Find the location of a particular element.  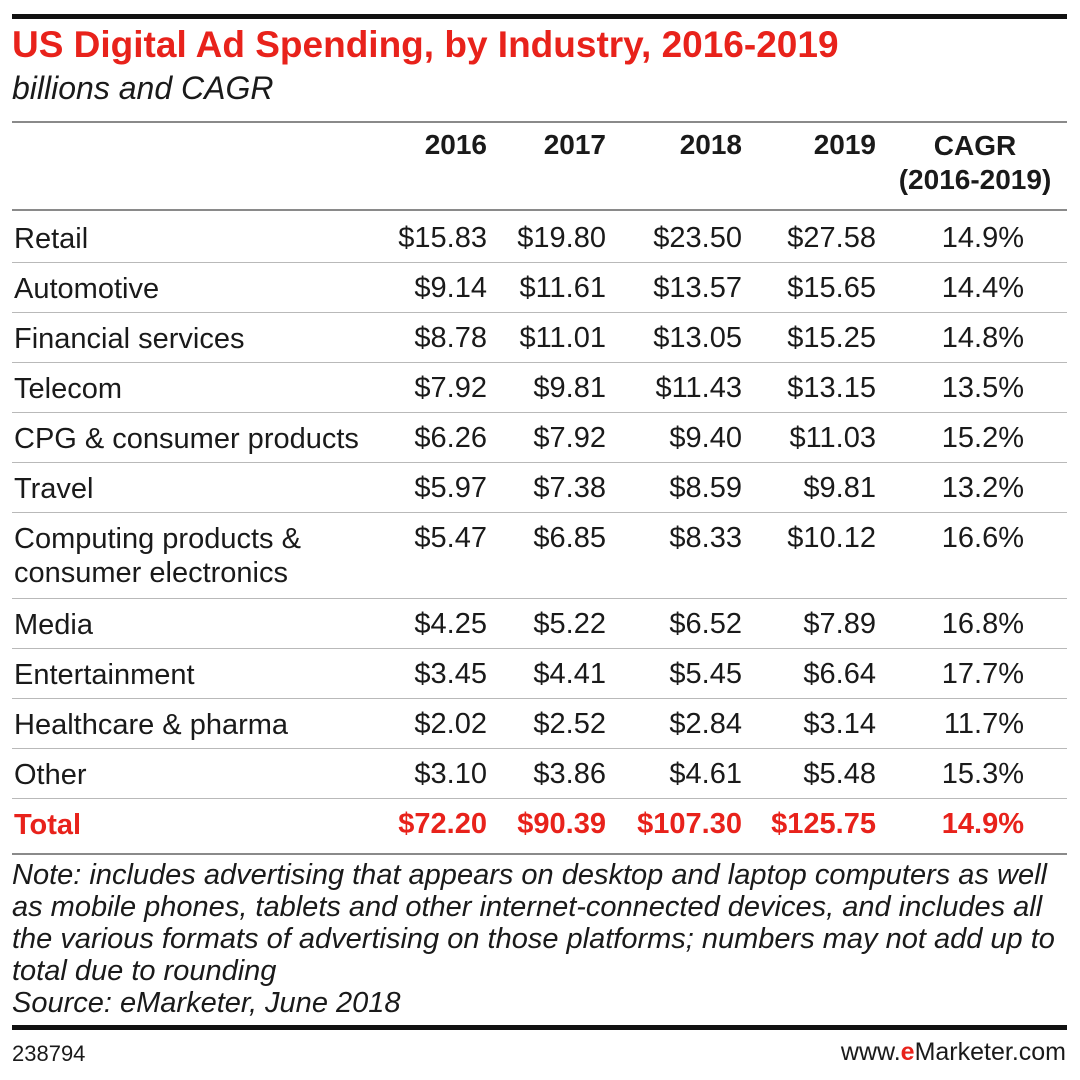

cell-cagr: 13.5% is located at coordinates (982, 388).